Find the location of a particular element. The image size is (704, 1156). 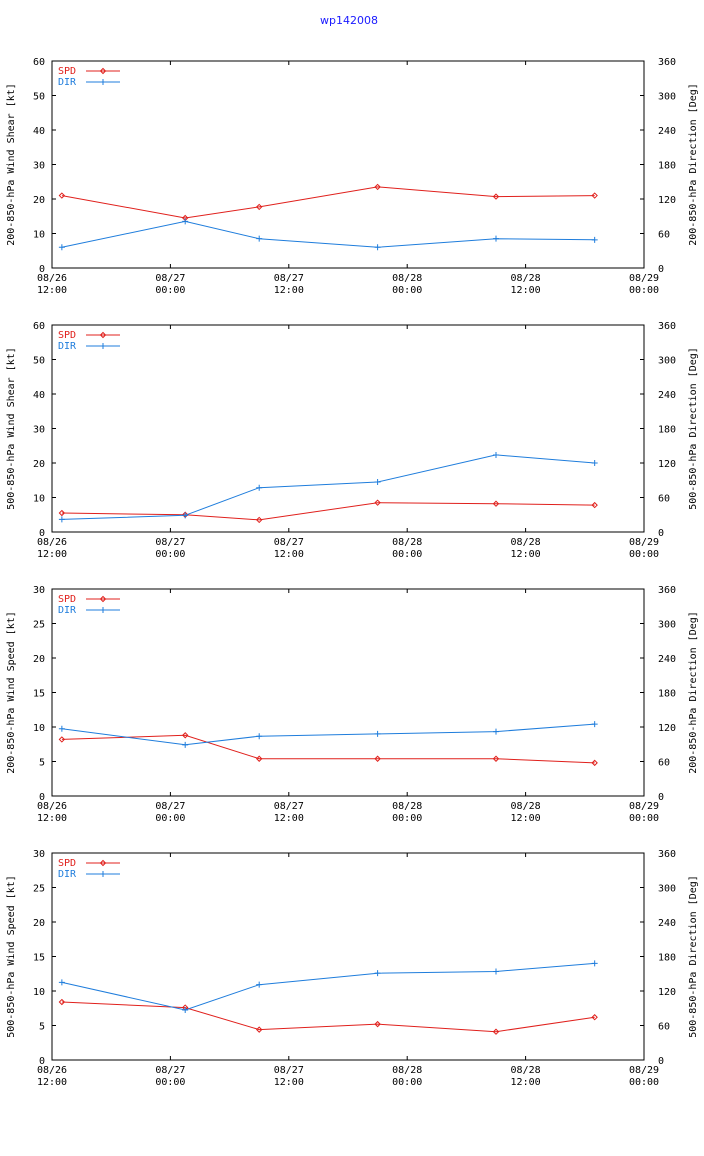

y2-tick-label: 240 is located at coordinates (667, 923).